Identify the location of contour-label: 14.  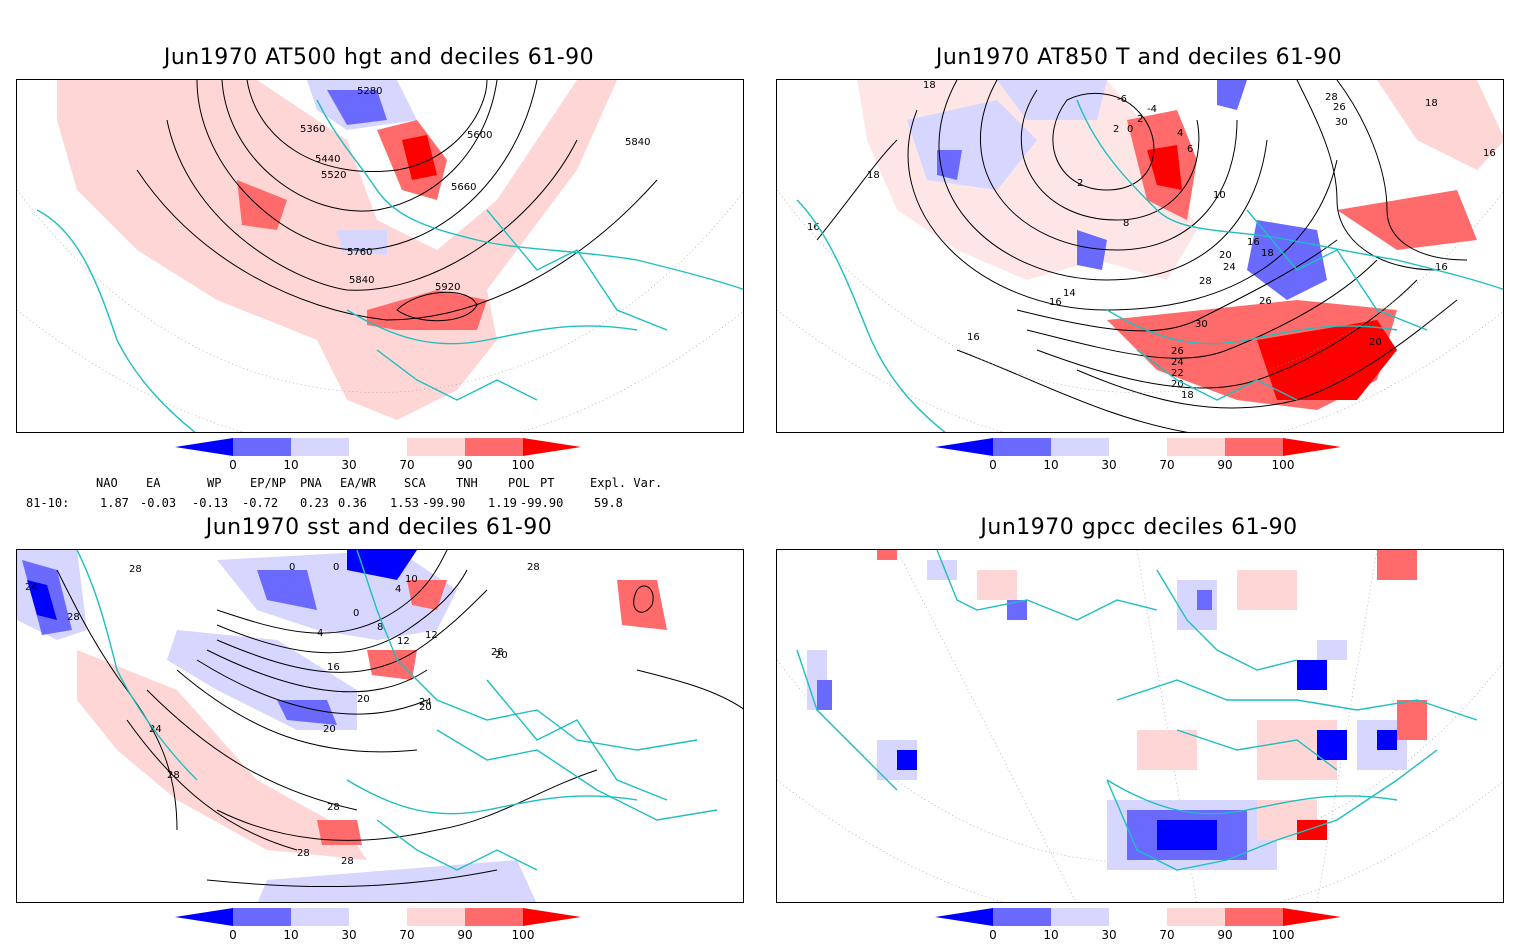
(1069, 293).